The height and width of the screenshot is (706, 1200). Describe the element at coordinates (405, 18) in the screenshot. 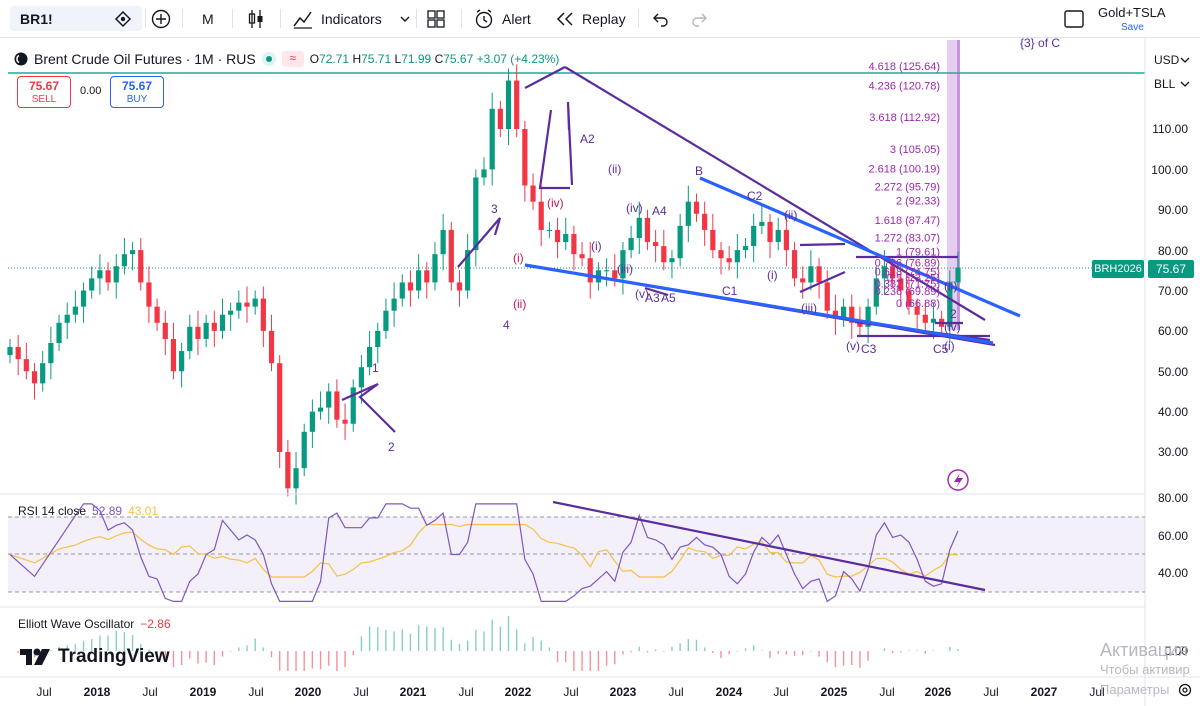

I see `chevron-down-icon` at that location.